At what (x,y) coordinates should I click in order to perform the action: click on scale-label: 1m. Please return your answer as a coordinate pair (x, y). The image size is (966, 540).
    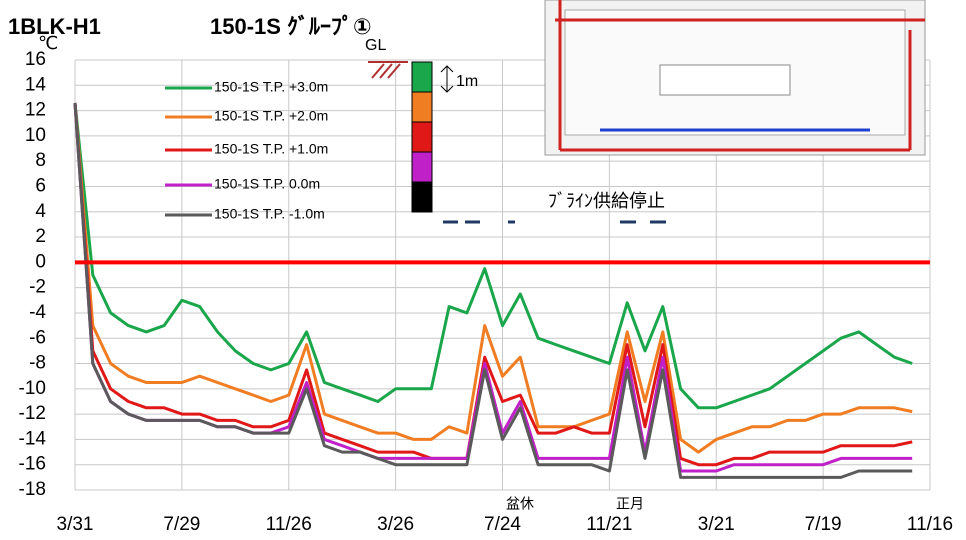
    Looking at the image, I should click on (467, 81).